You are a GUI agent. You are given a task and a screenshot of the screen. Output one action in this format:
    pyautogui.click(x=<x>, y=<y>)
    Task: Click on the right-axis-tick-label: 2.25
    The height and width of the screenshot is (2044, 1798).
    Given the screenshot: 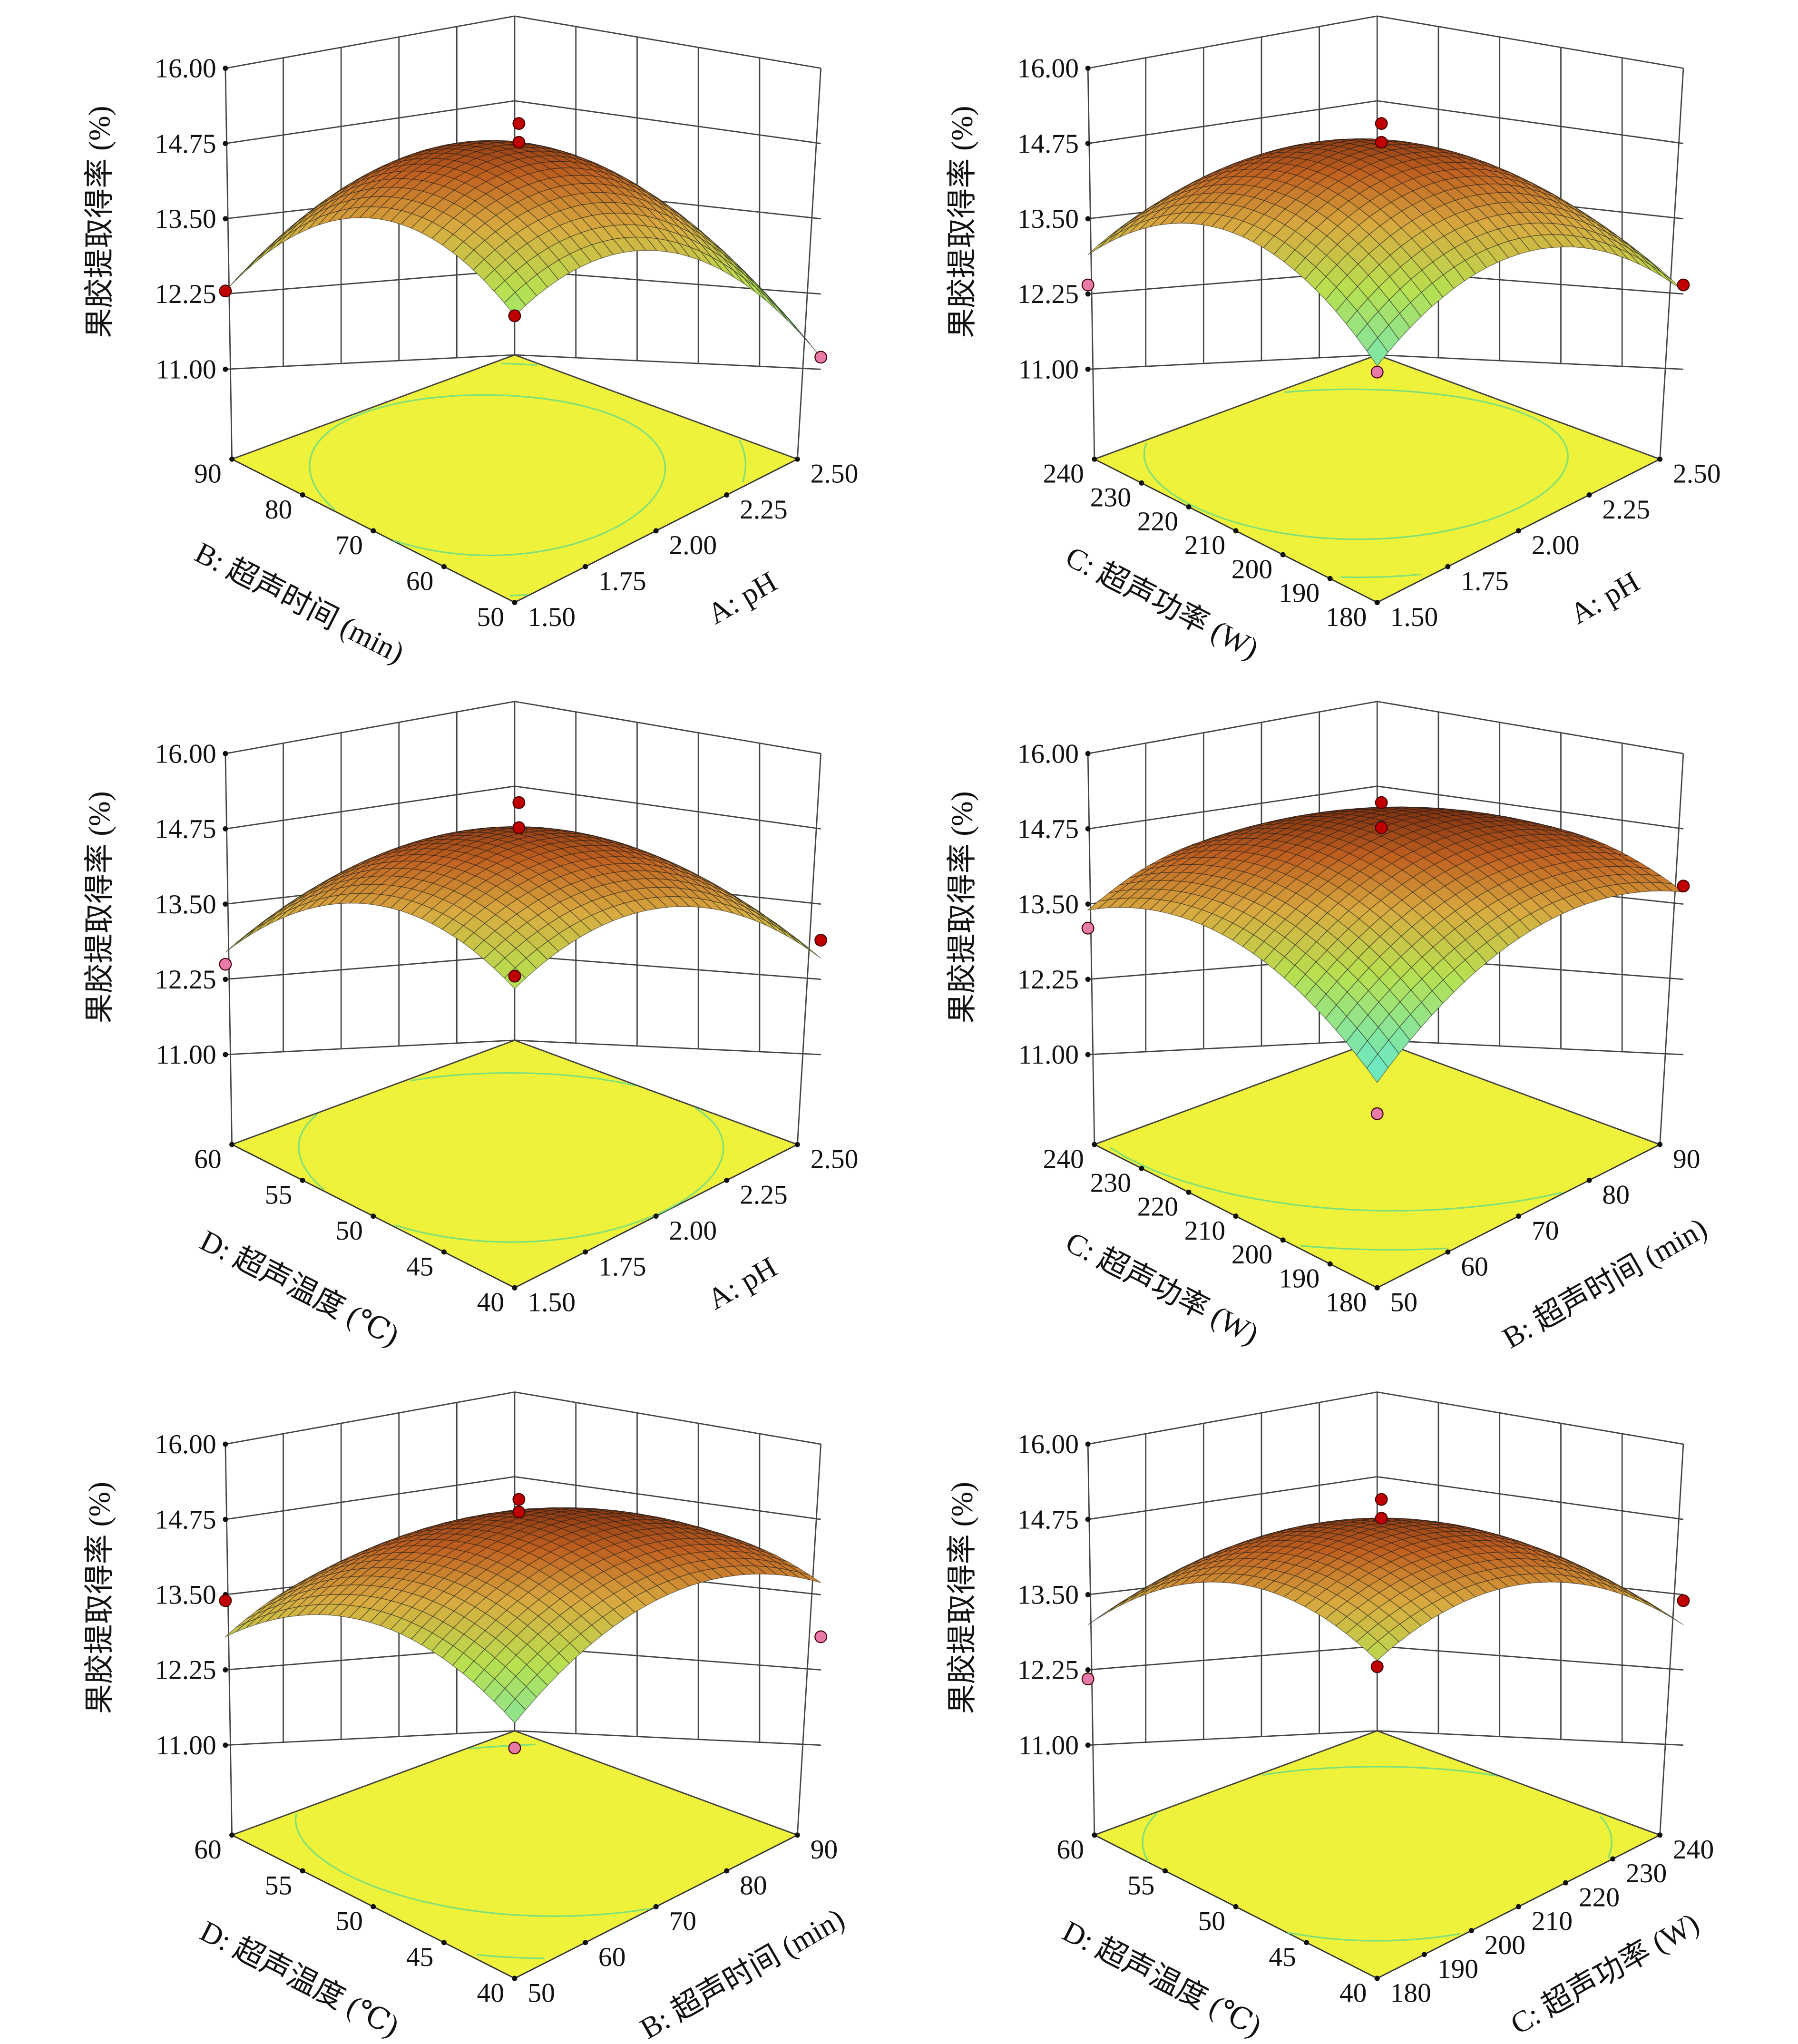 What is the action you would take?
    pyautogui.click(x=1626, y=510)
    